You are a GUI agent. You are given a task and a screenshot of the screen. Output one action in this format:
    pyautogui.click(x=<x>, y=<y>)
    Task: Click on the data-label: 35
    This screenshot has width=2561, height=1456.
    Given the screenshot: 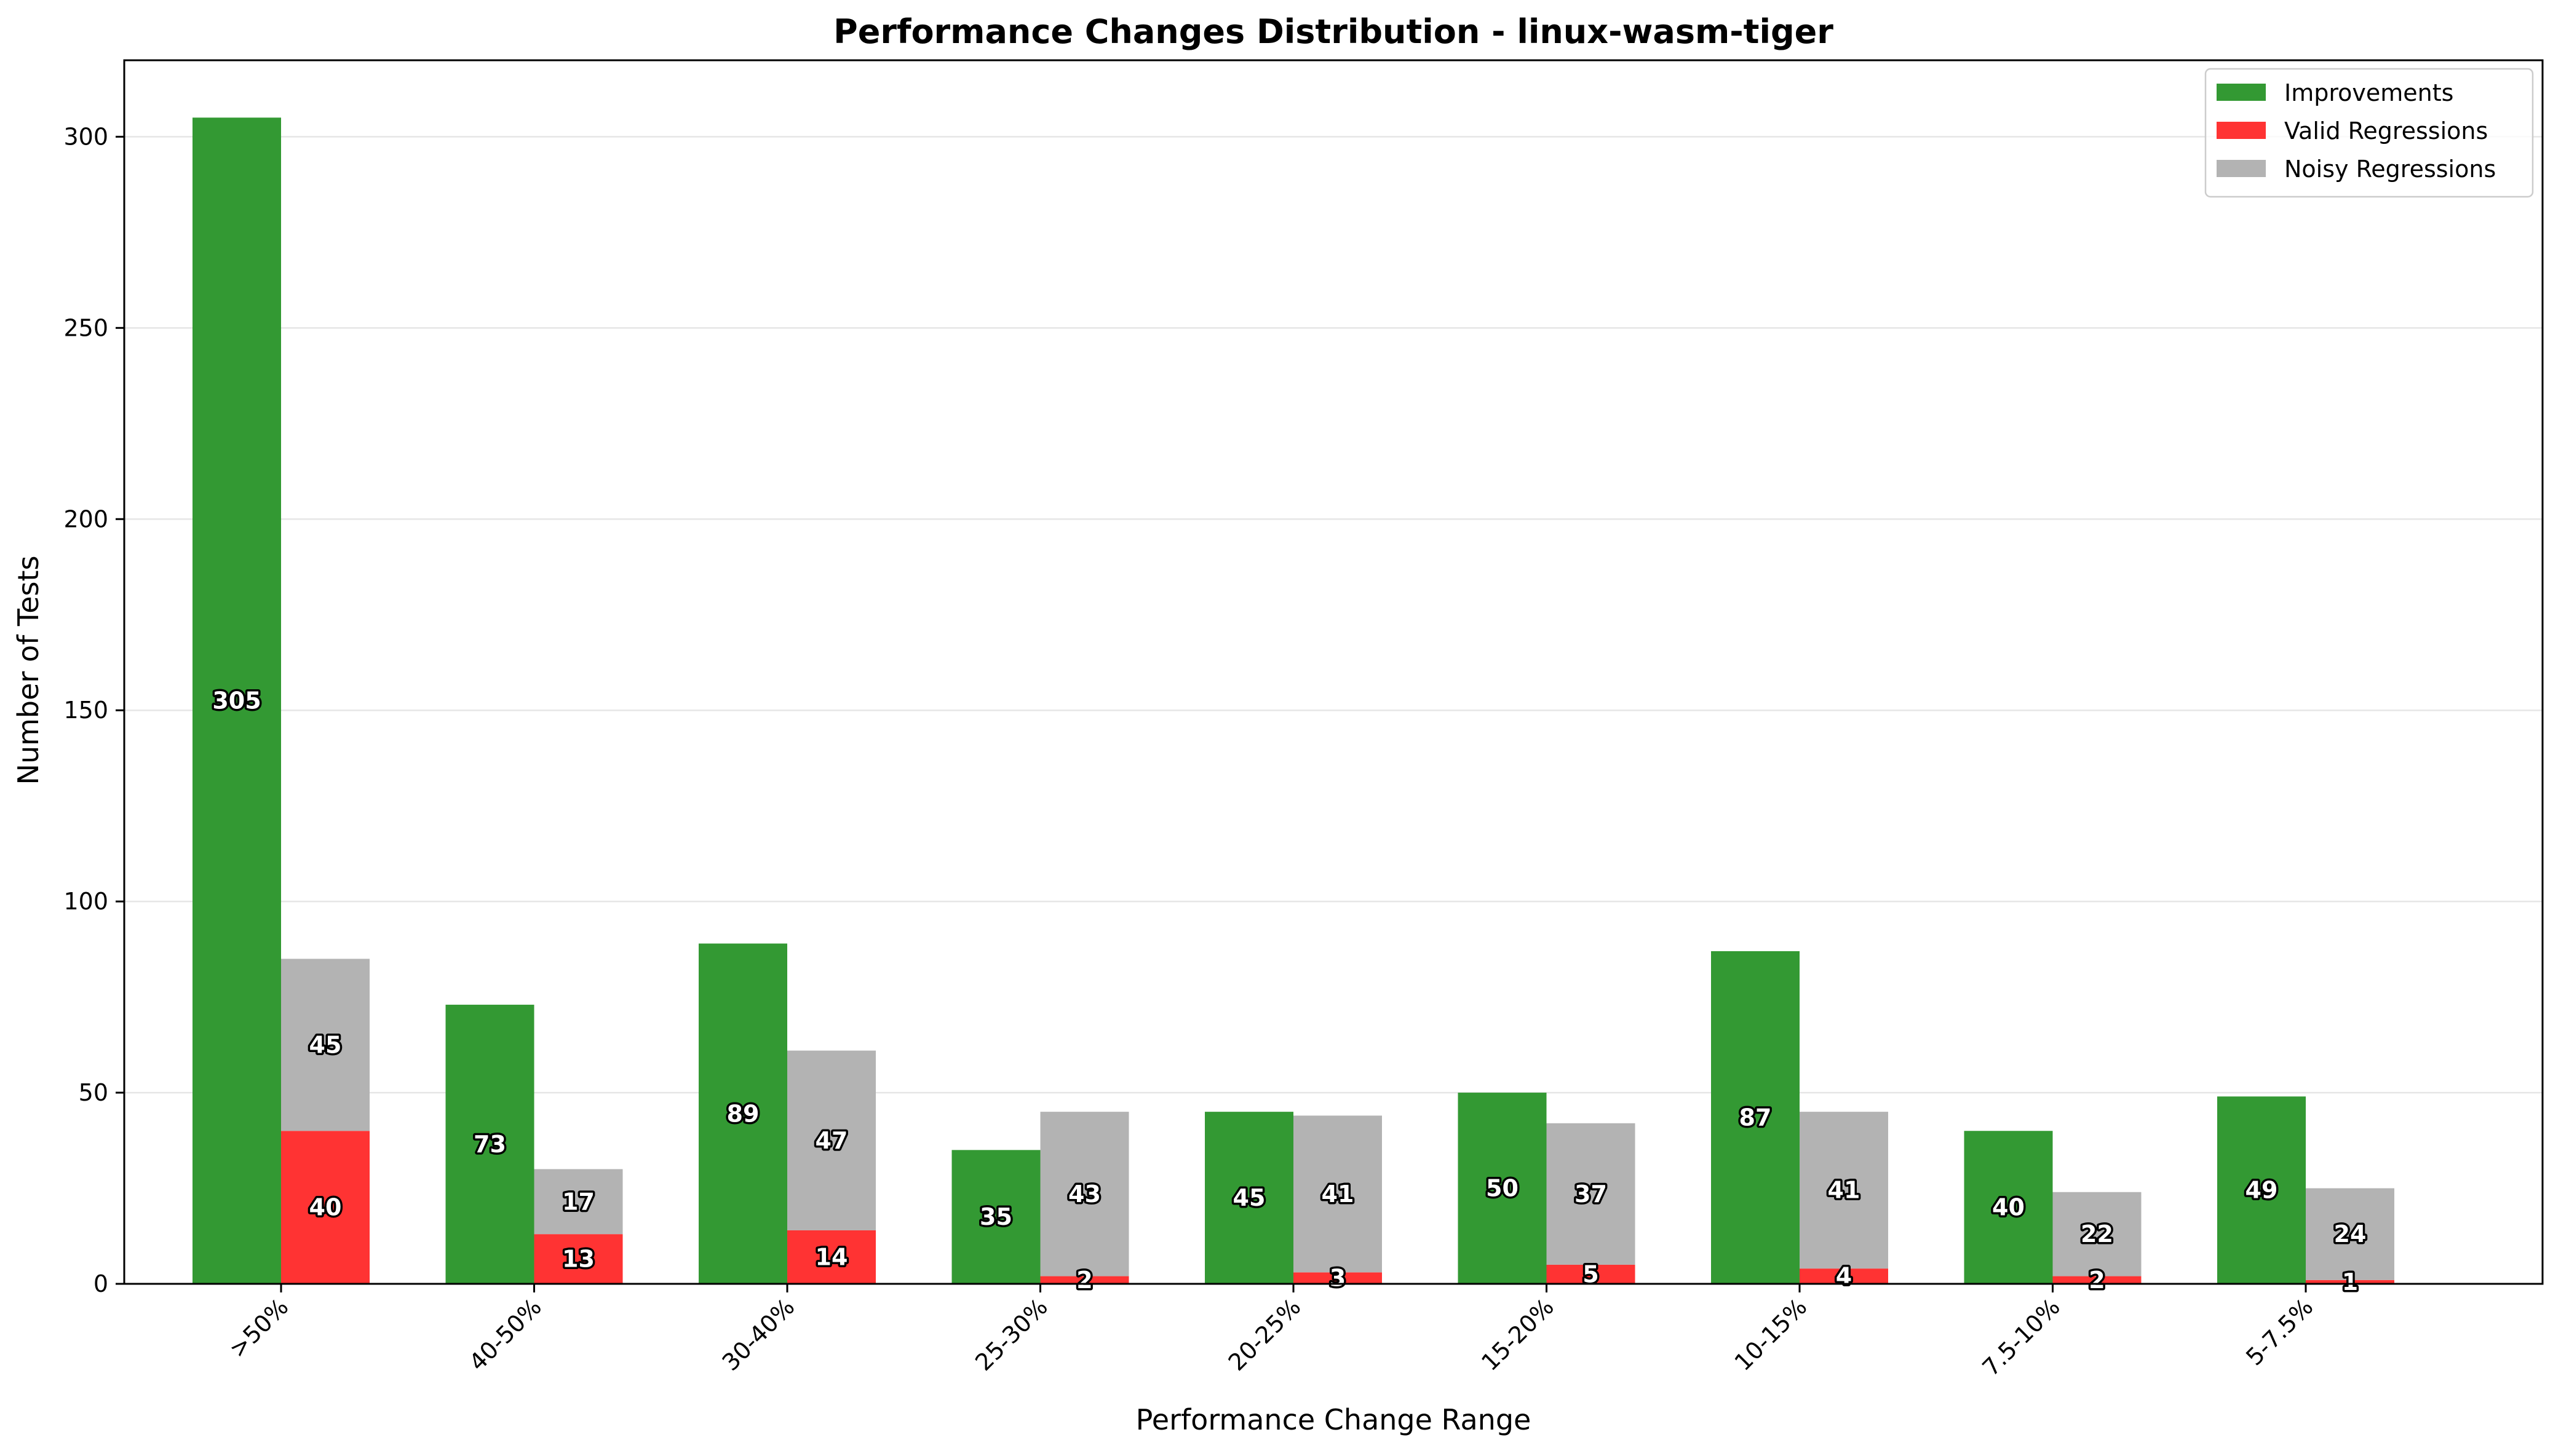 What is the action you would take?
    pyautogui.click(x=996, y=1216)
    